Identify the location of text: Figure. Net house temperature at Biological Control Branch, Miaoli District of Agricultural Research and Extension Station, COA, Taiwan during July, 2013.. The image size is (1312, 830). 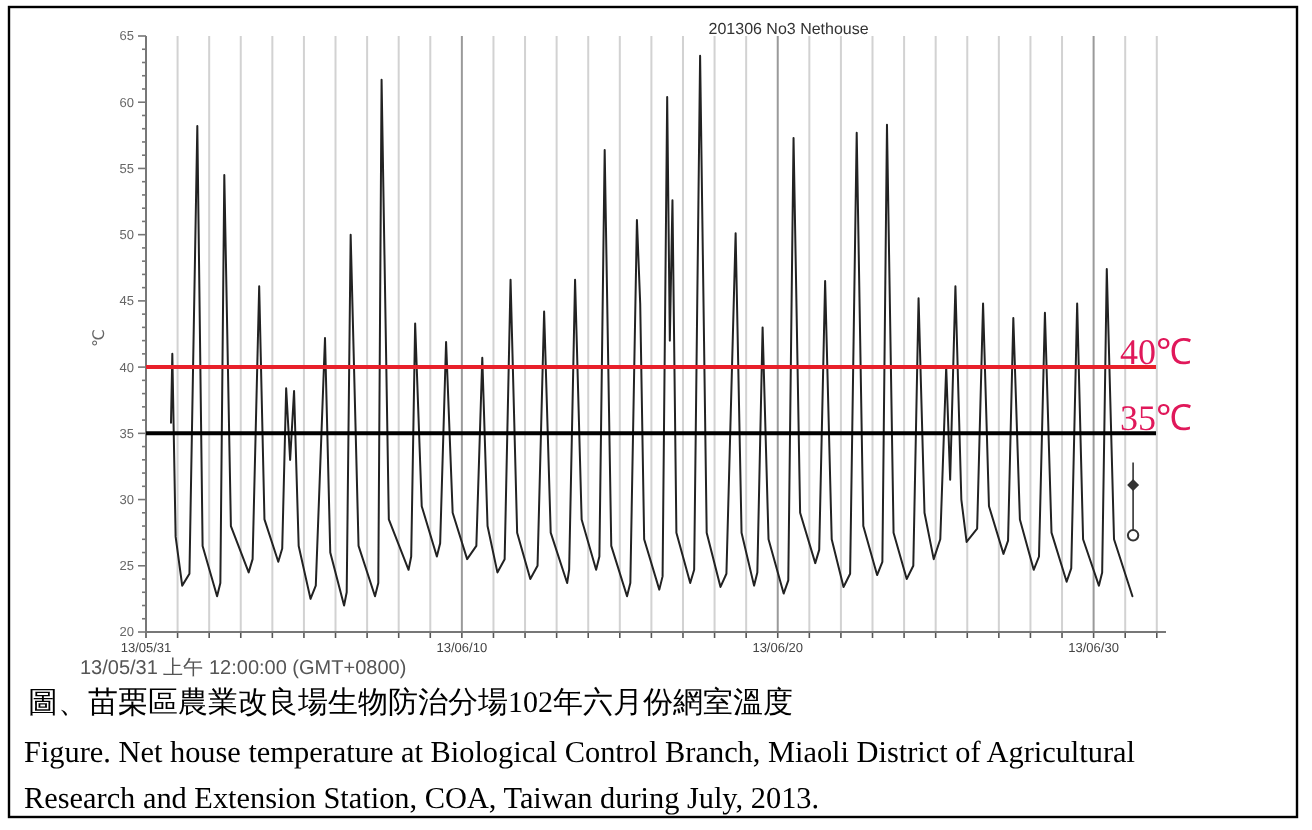
(580, 777).